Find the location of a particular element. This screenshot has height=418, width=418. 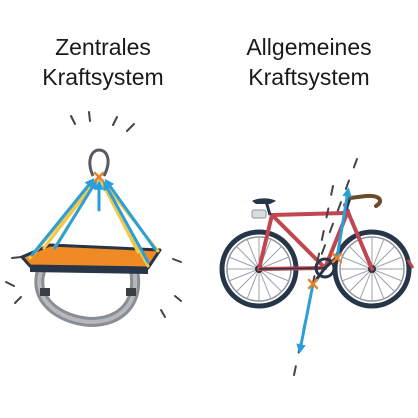

force-arrow-up is located at coordinates (343, 223).